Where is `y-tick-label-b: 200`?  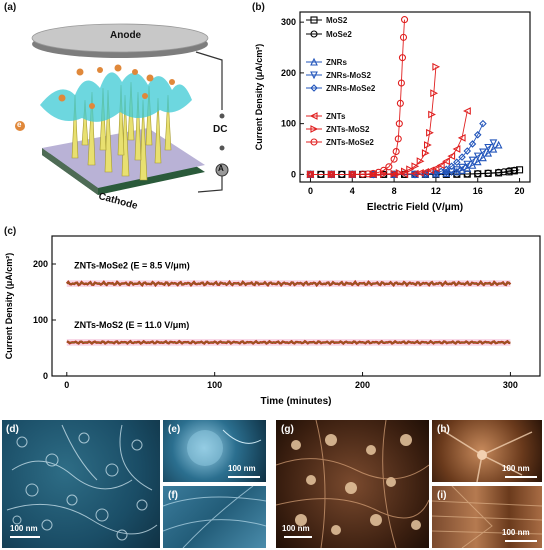
y-tick-label-b: 200 is located at coordinates (288, 73).